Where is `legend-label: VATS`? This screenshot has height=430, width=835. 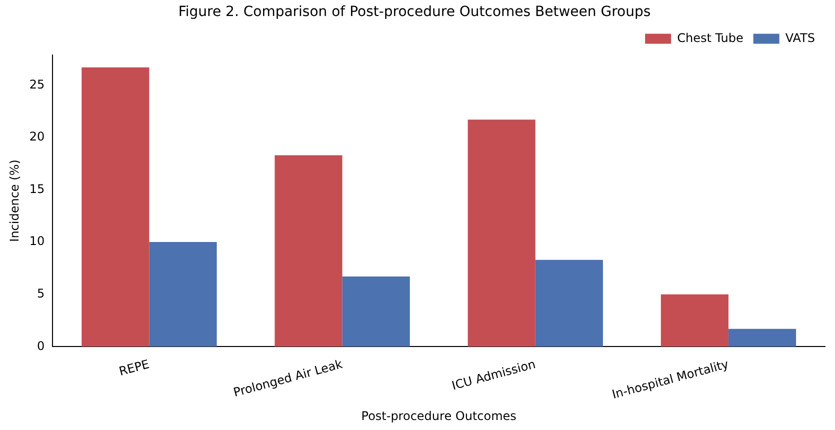 legend-label: VATS is located at coordinates (800, 37).